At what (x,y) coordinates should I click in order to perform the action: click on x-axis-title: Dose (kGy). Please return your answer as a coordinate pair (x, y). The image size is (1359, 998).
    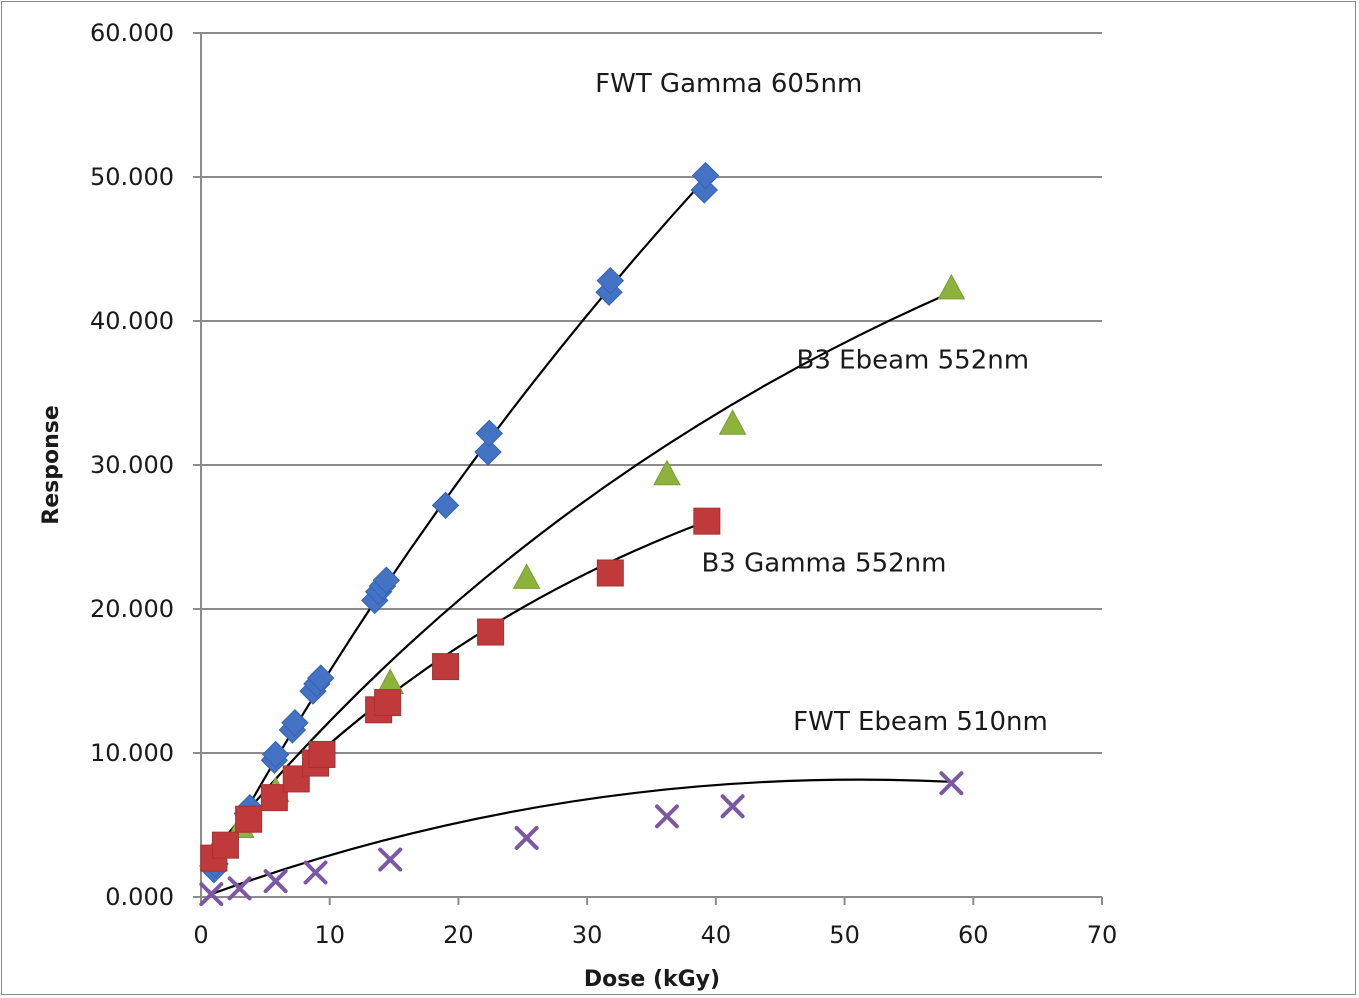
    Looking at the image, I should click on (652, 979).